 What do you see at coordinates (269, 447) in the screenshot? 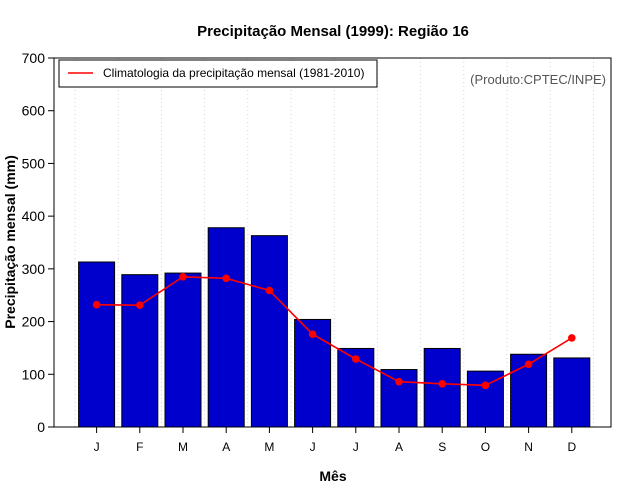
I see `x-tick-label-5: M` at bounding box center [269, 447].